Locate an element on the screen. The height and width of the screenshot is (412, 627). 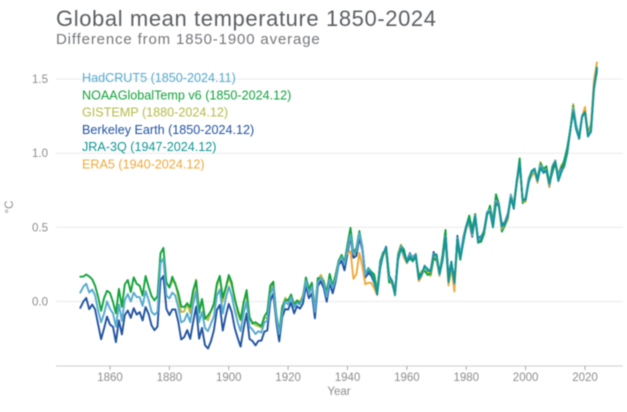
svg-text: 2000 is located at coordinates (526, 378).